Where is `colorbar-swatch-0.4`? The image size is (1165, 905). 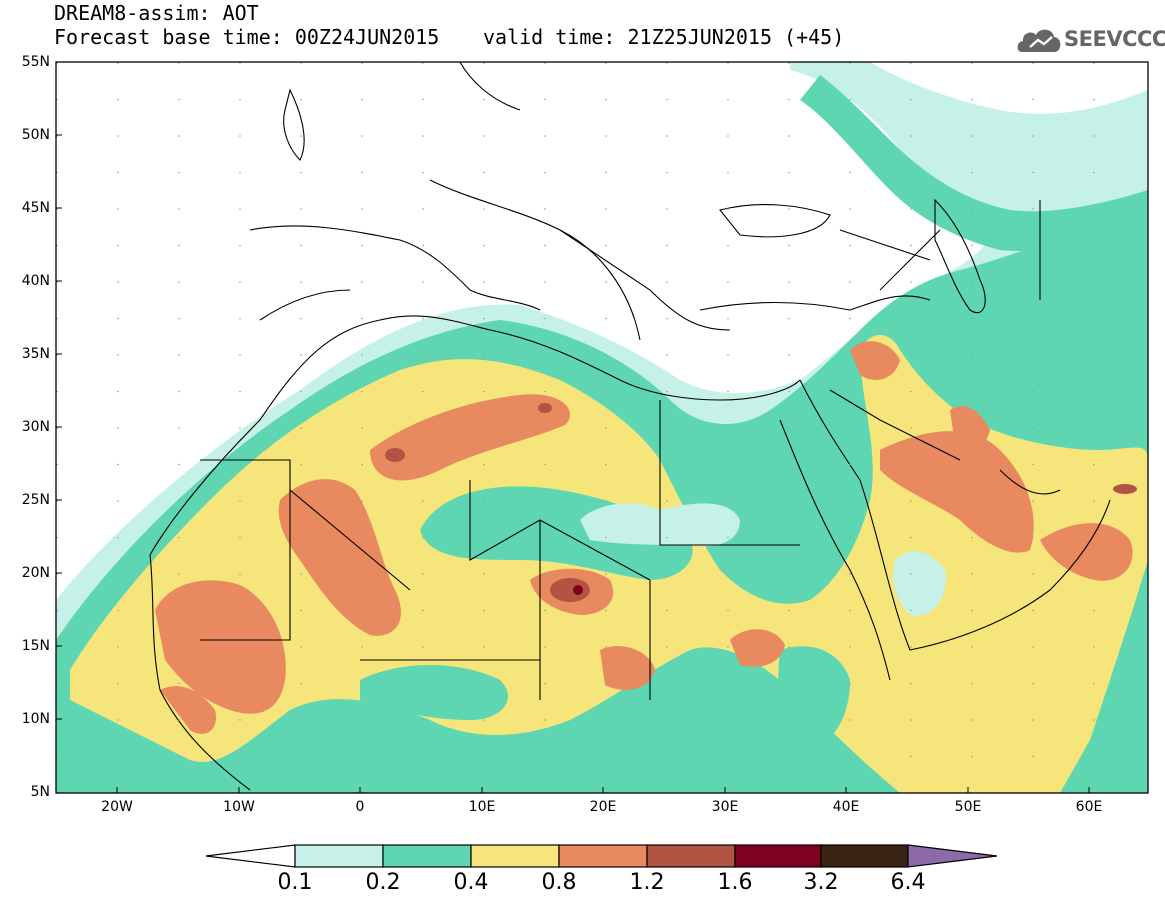
colorbar-swatch-0.4 is located at coordinates (515, 856).